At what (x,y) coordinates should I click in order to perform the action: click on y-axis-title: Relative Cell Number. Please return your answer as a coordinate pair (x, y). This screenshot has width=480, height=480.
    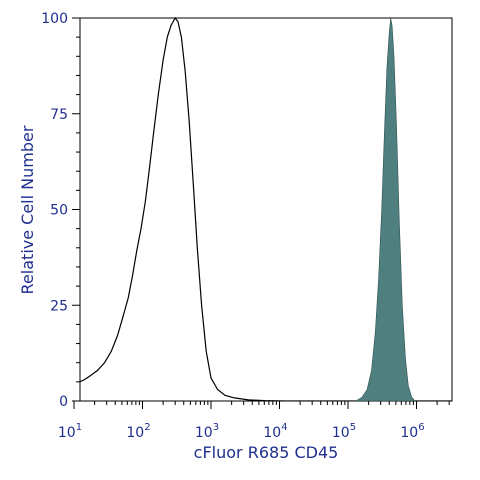
    Looking at the image, I should click on (27, 209).